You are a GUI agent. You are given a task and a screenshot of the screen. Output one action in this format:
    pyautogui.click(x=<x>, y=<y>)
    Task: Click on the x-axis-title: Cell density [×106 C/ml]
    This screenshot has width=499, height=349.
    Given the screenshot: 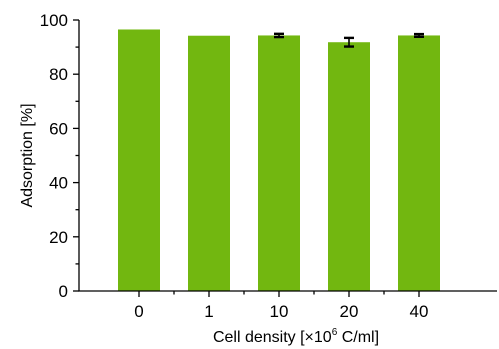 What is the action you would take?
    pyautogui.click(x=296, y=336)
    